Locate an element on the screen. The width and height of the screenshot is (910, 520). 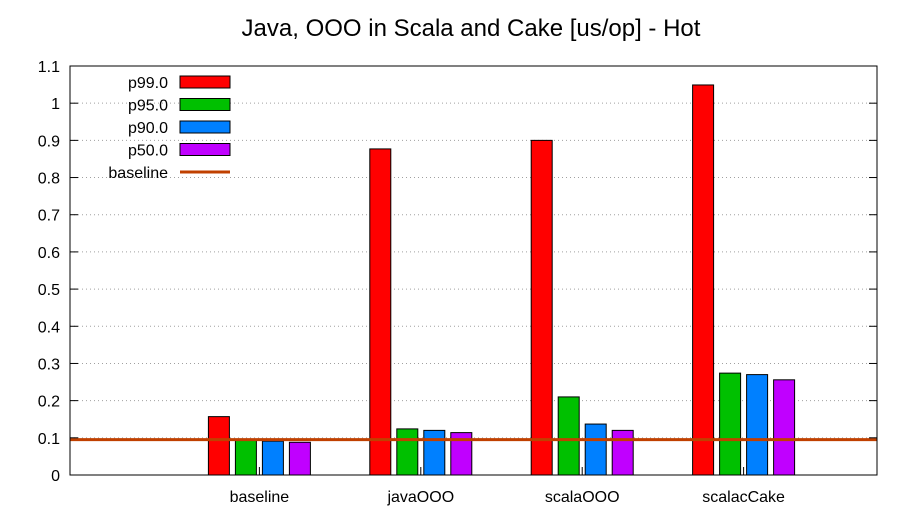
y-tick-label: 0.4 is located at coordinates (49, 327).